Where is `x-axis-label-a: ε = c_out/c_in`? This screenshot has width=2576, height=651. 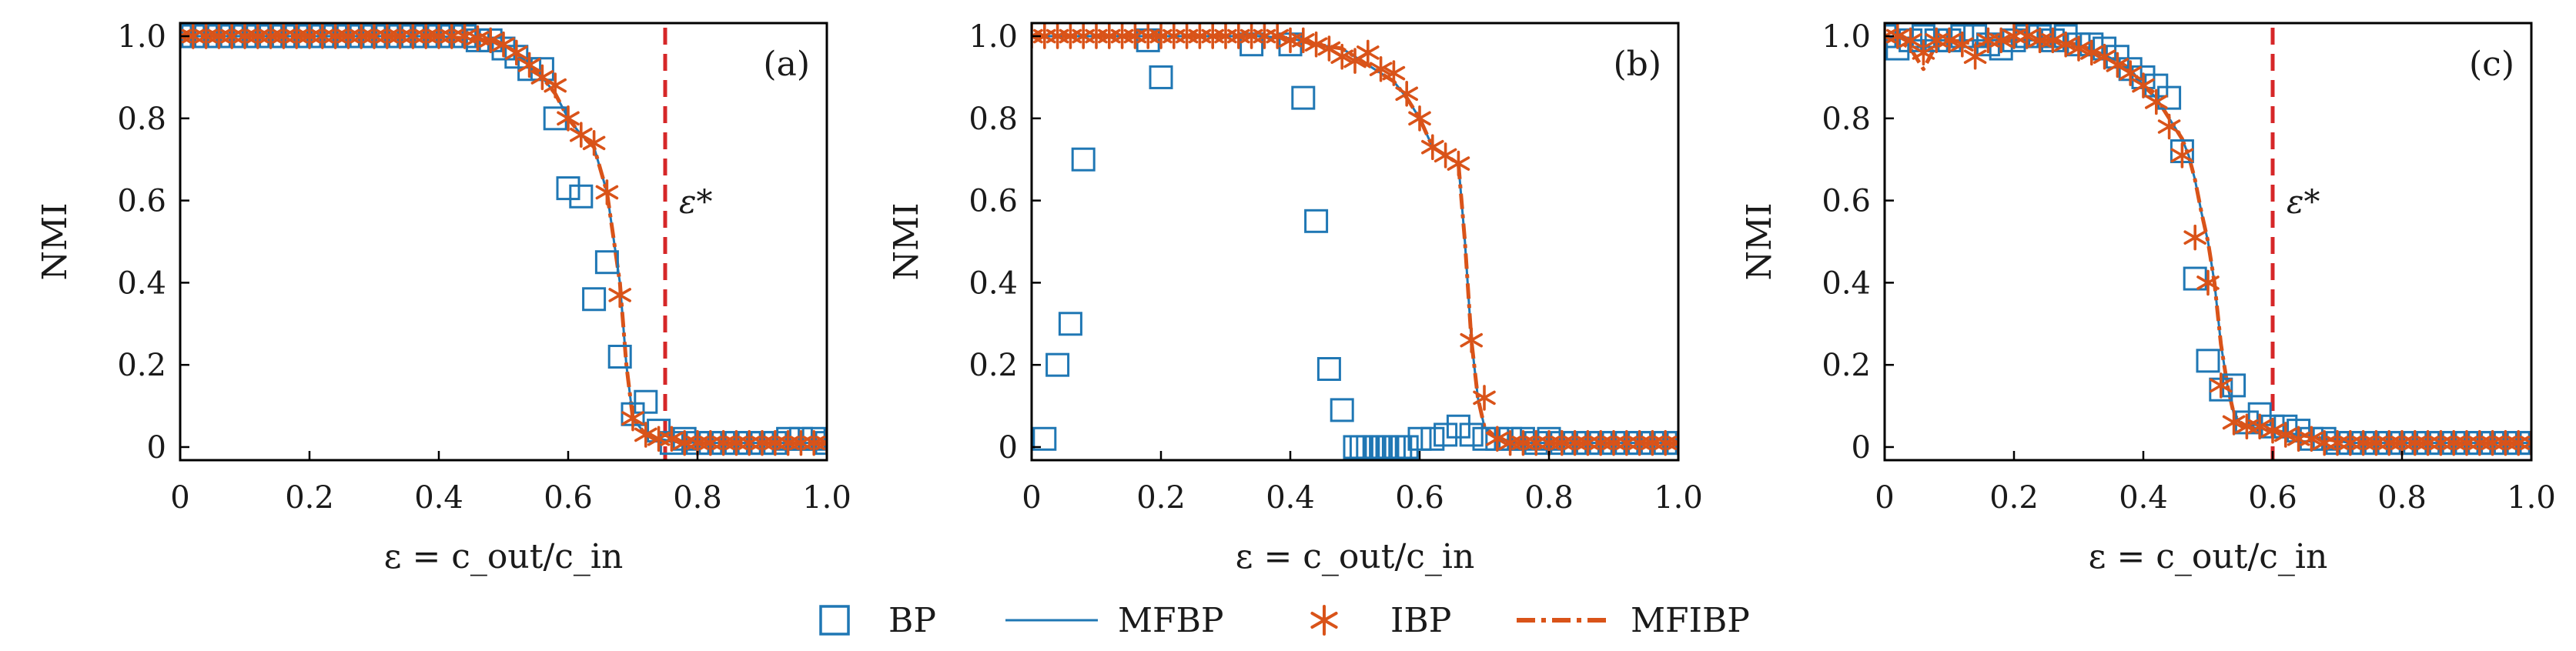
x-axis-label-a: ε = c_out/c_in is located at coordinates (504, 556).